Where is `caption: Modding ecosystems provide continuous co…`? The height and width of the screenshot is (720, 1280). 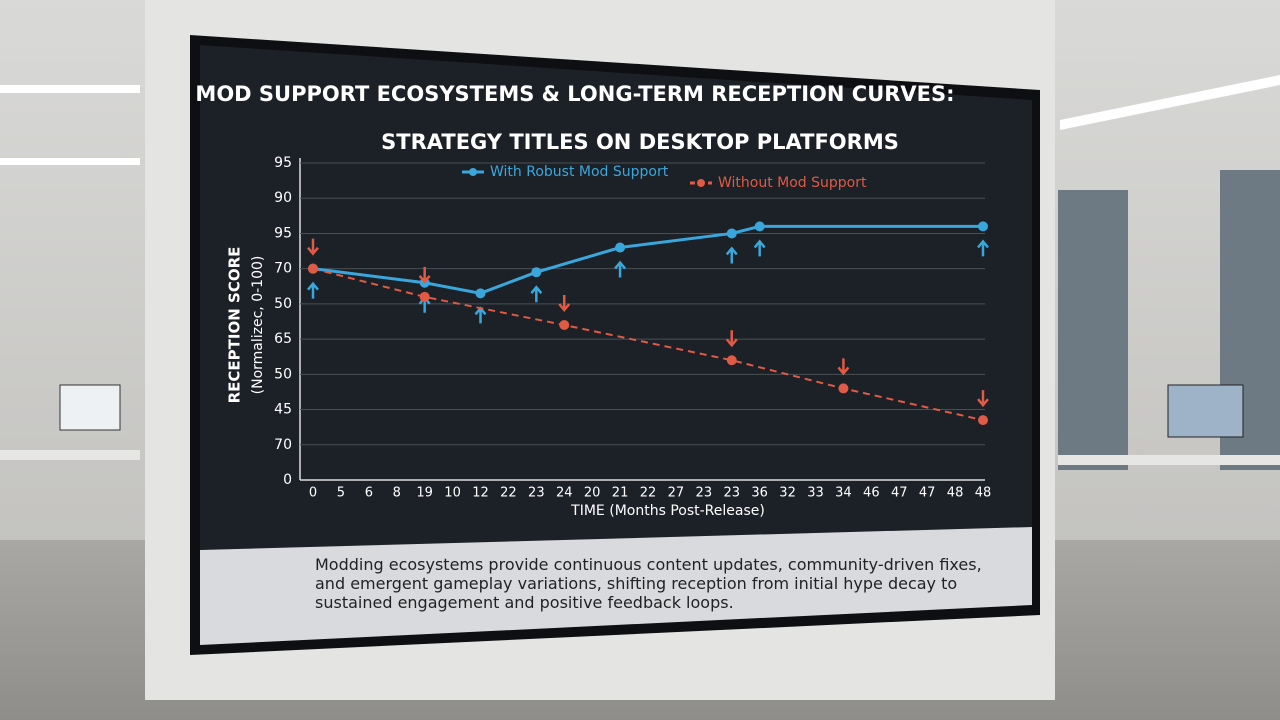
caption: Modding ecosystems provide continuous co… is located at coordinates (648, 583).